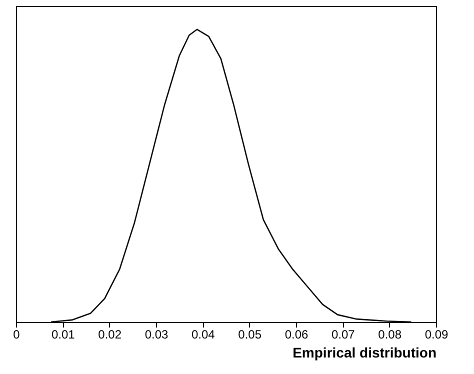 Image resolution: width=474 pixels, height=374 pixels. I want to click on x-tick-label: 0.08, so click(390, 335).